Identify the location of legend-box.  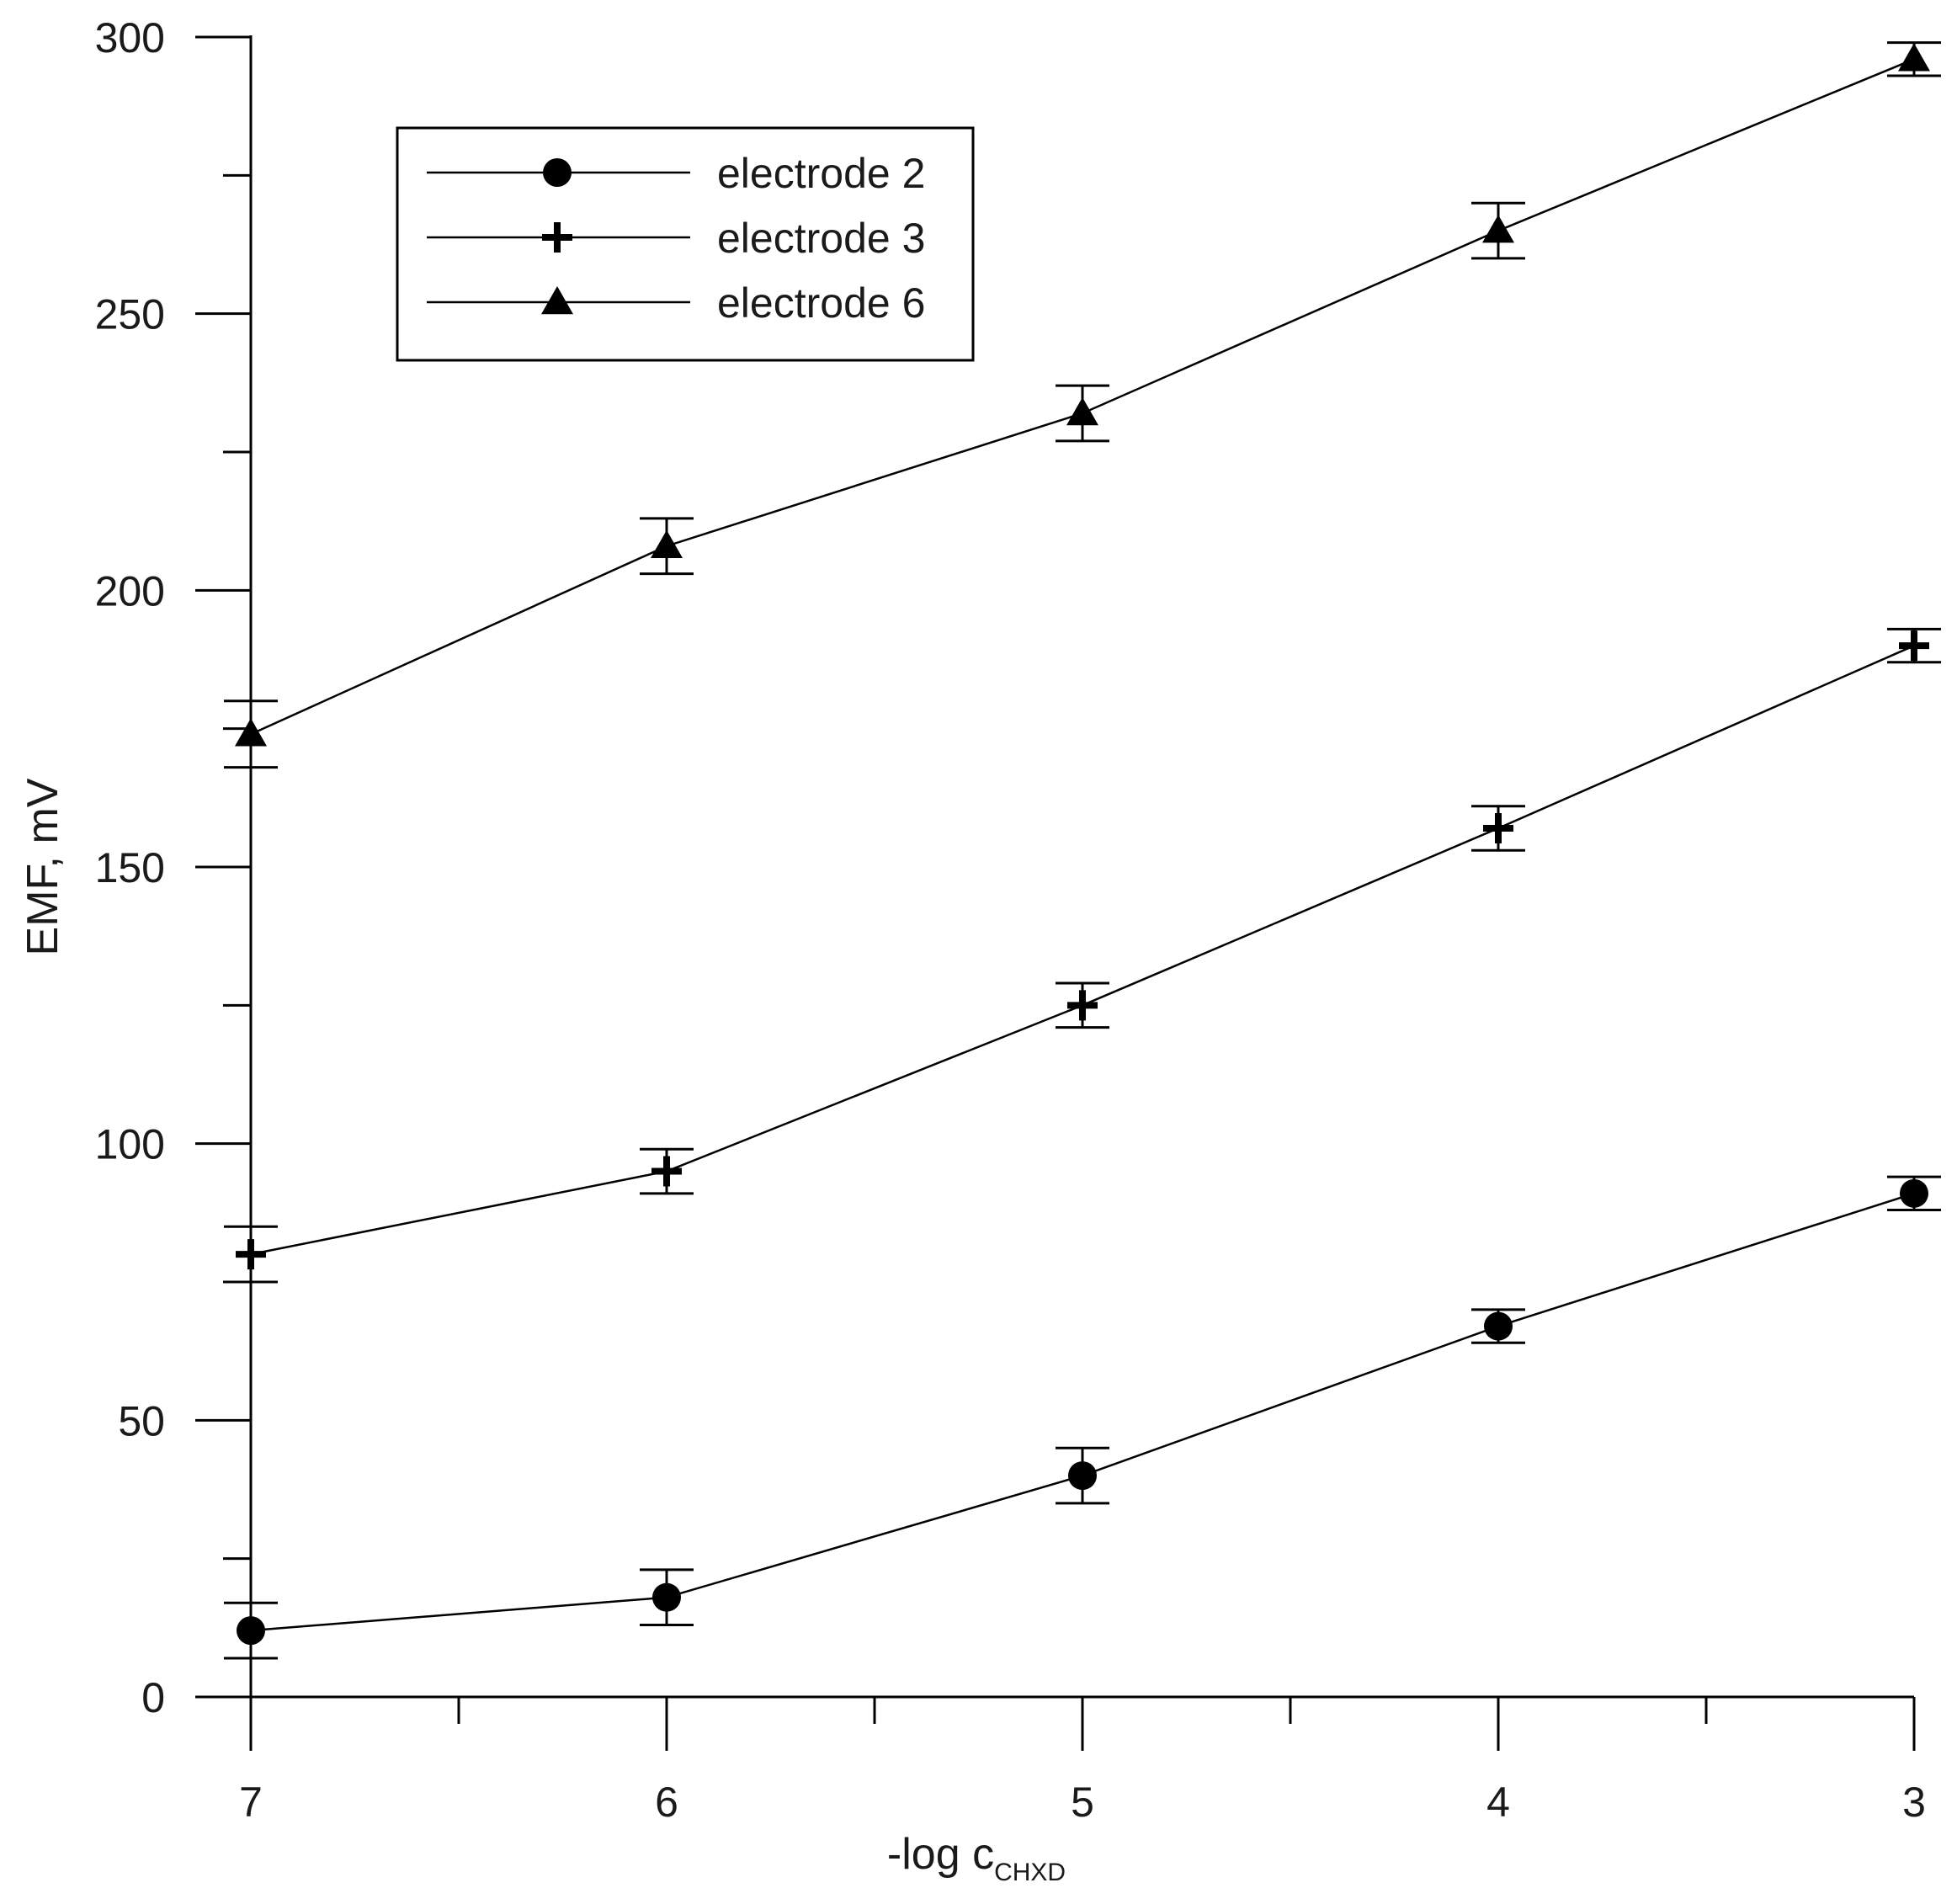
(685, 244).